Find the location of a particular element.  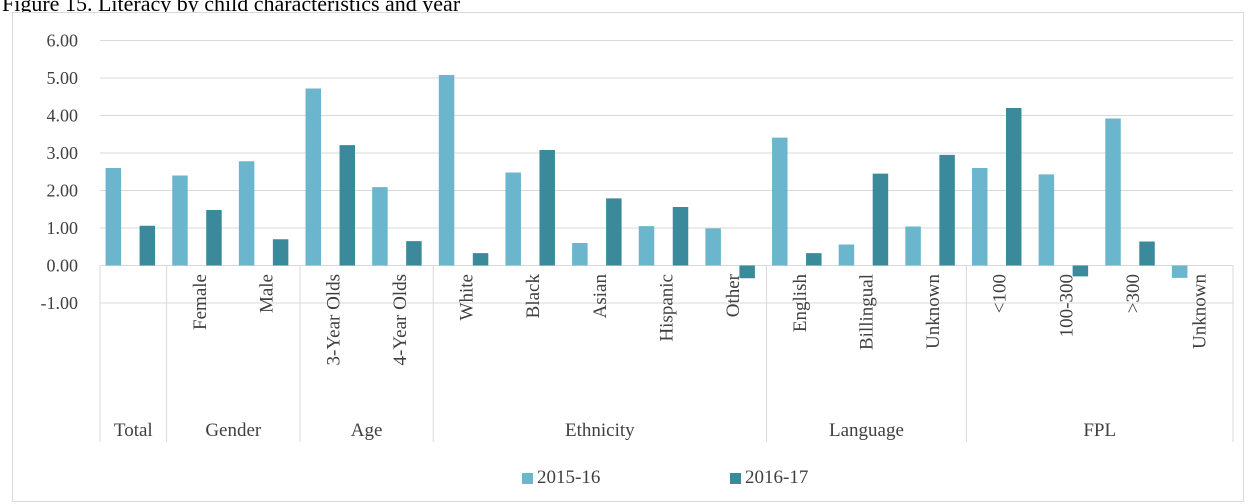

group-label: Language is located at coordinates (866, 430).